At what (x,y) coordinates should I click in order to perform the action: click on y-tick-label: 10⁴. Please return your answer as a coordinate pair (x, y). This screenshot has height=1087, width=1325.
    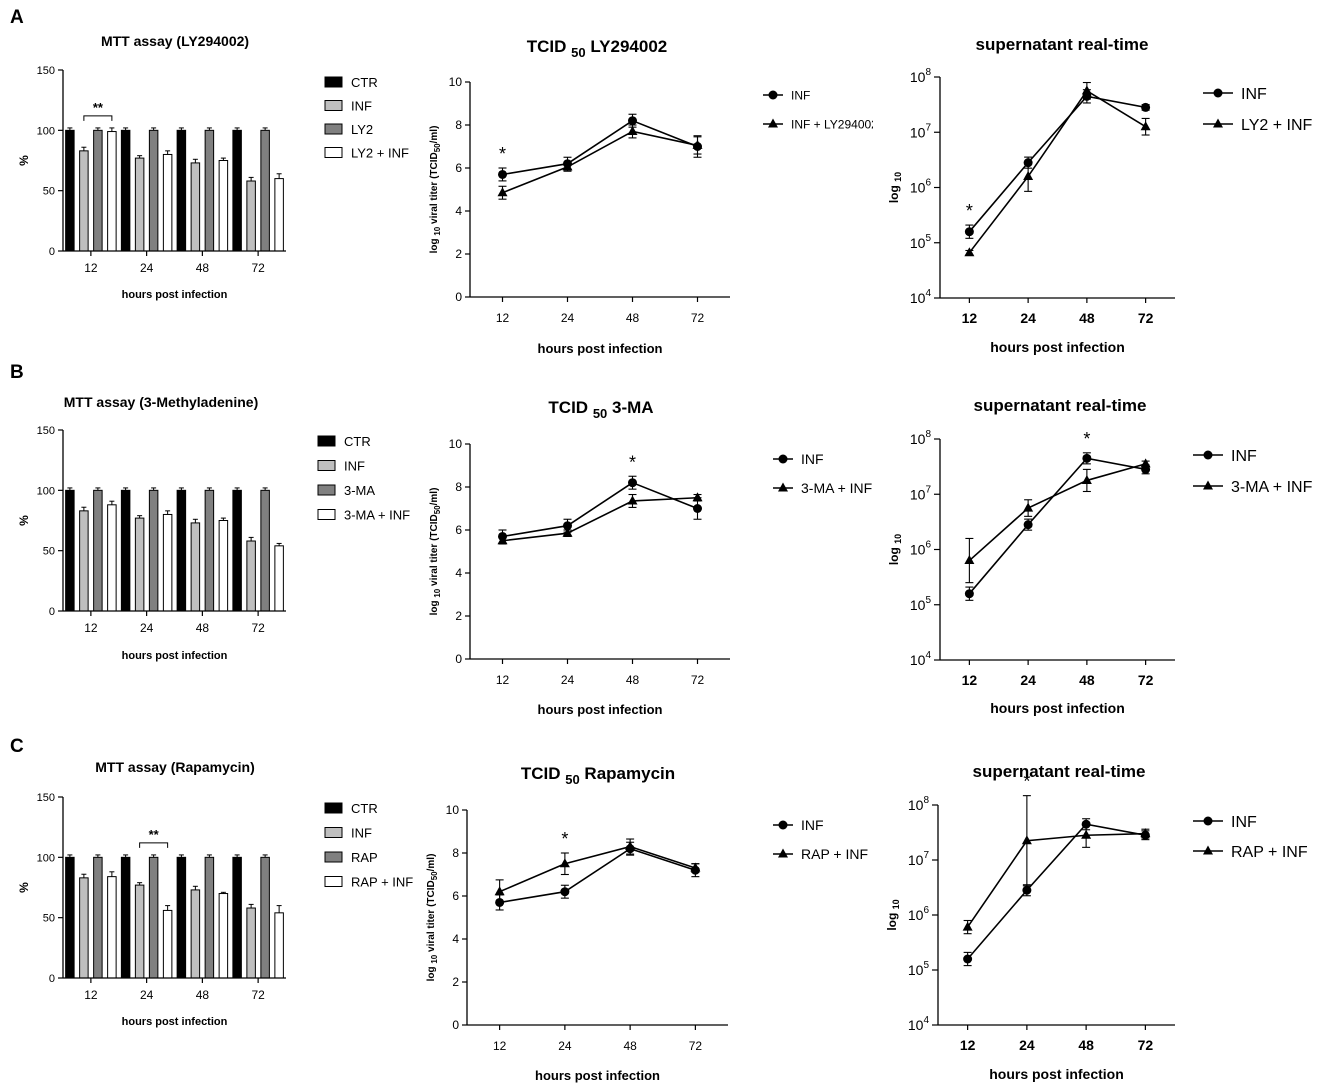
    Looking at the image, I should click on (919, 1024).